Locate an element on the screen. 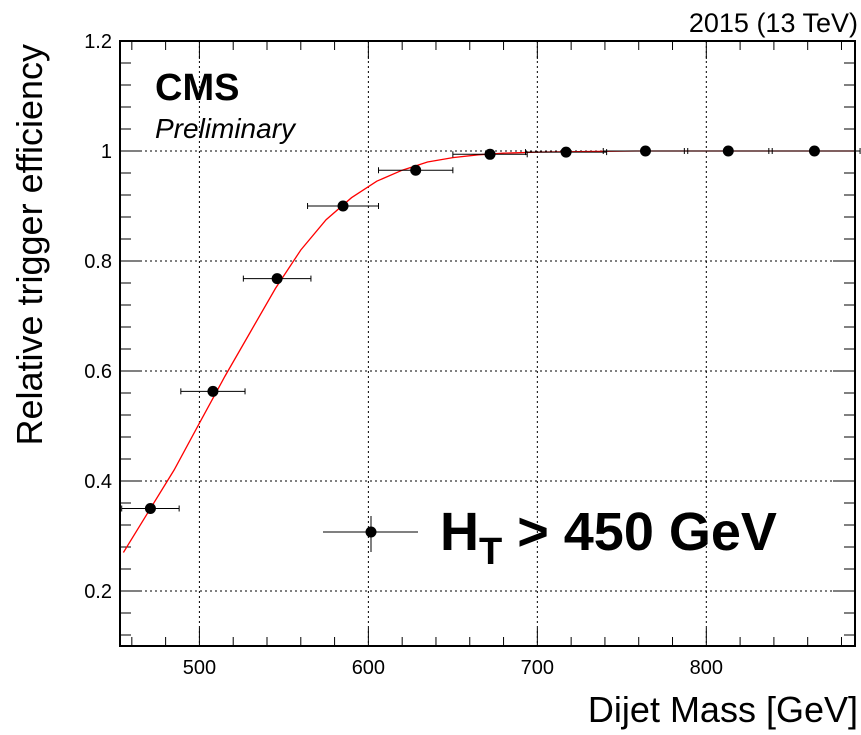  legend-marker is located at coordinates (371, 532).